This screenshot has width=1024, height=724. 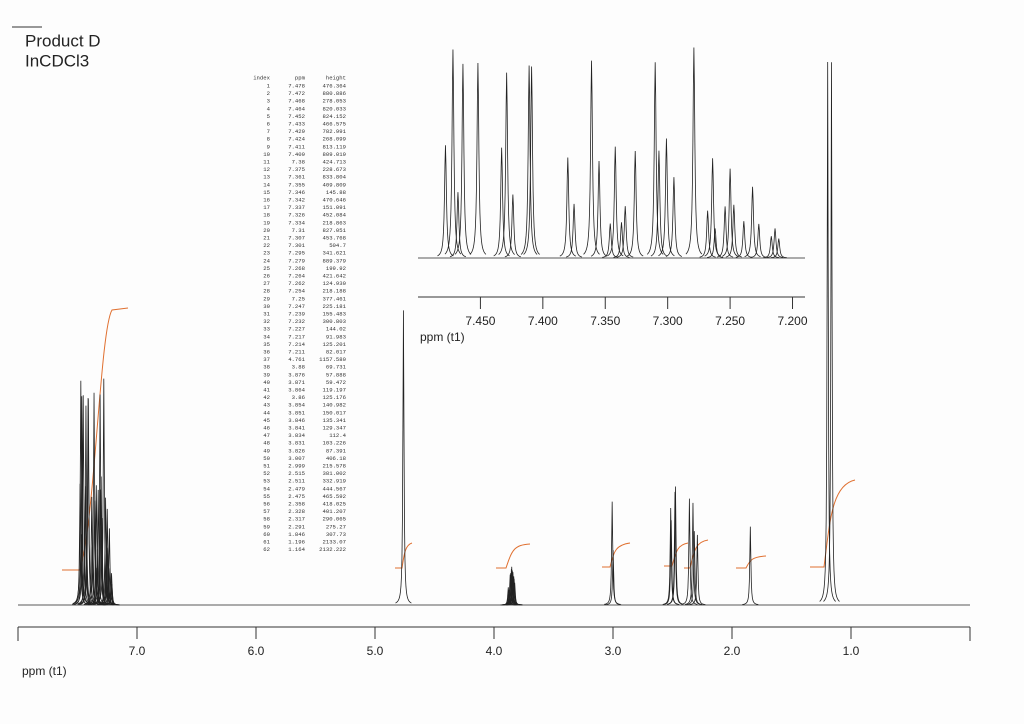 What do you see at coordinates (296, 222) in the screenshot?
I see `table-cell: 7.334` at bounding box center [296, 222].